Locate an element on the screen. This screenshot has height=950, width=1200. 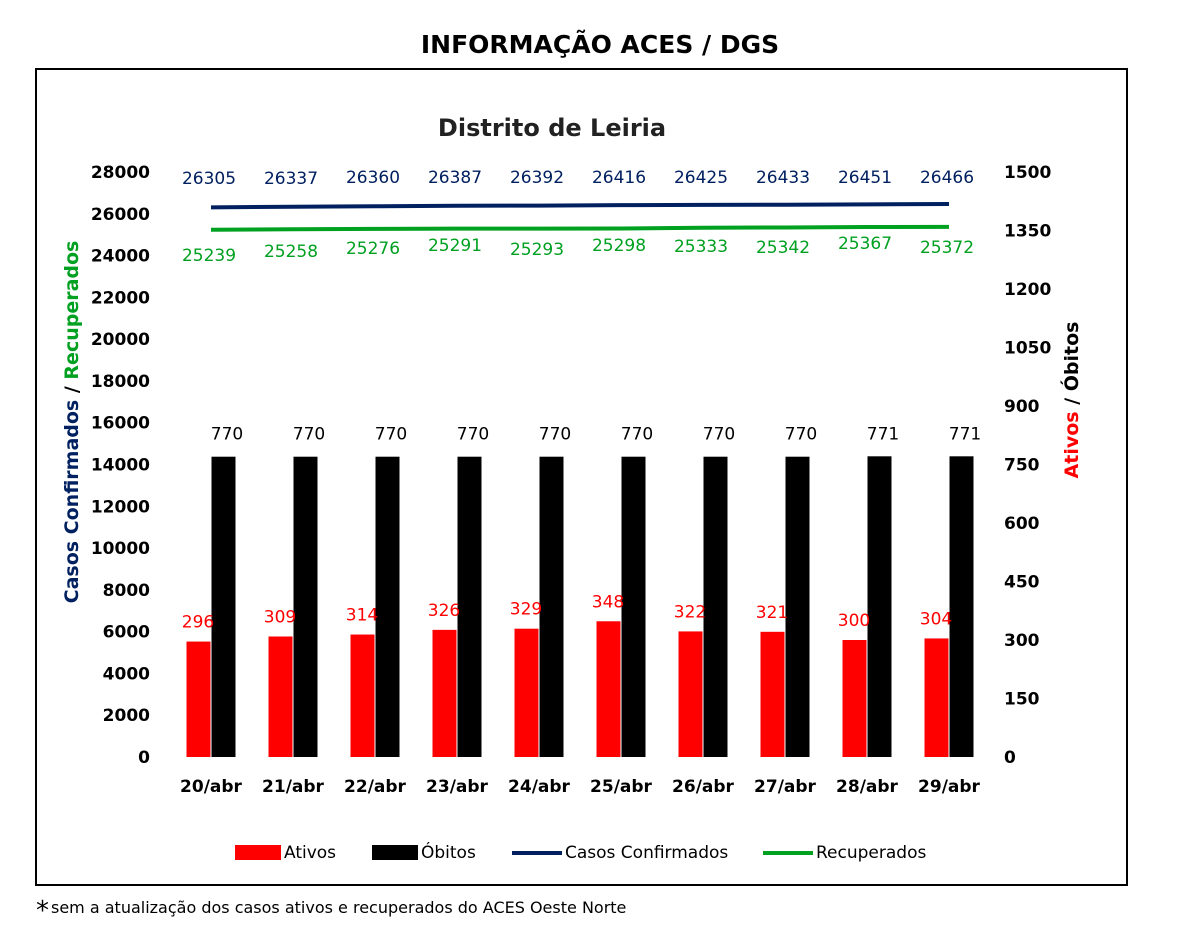
right-axis-tick-label: 1500 is located at coordinates (1027, 173).